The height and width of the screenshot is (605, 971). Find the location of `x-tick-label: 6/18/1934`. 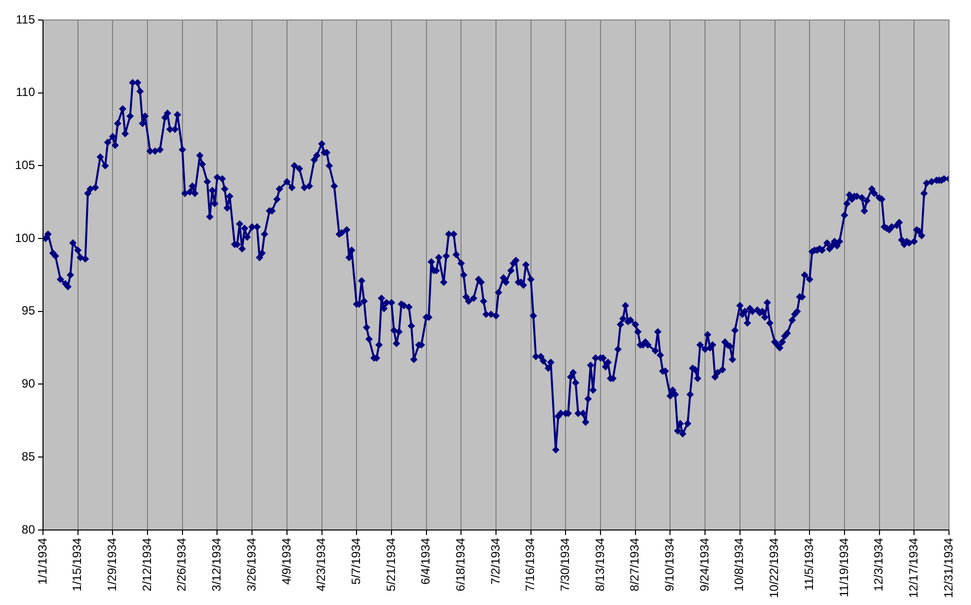

x-tick-label: 6/18/1934 is located at coordinates (460, 565).